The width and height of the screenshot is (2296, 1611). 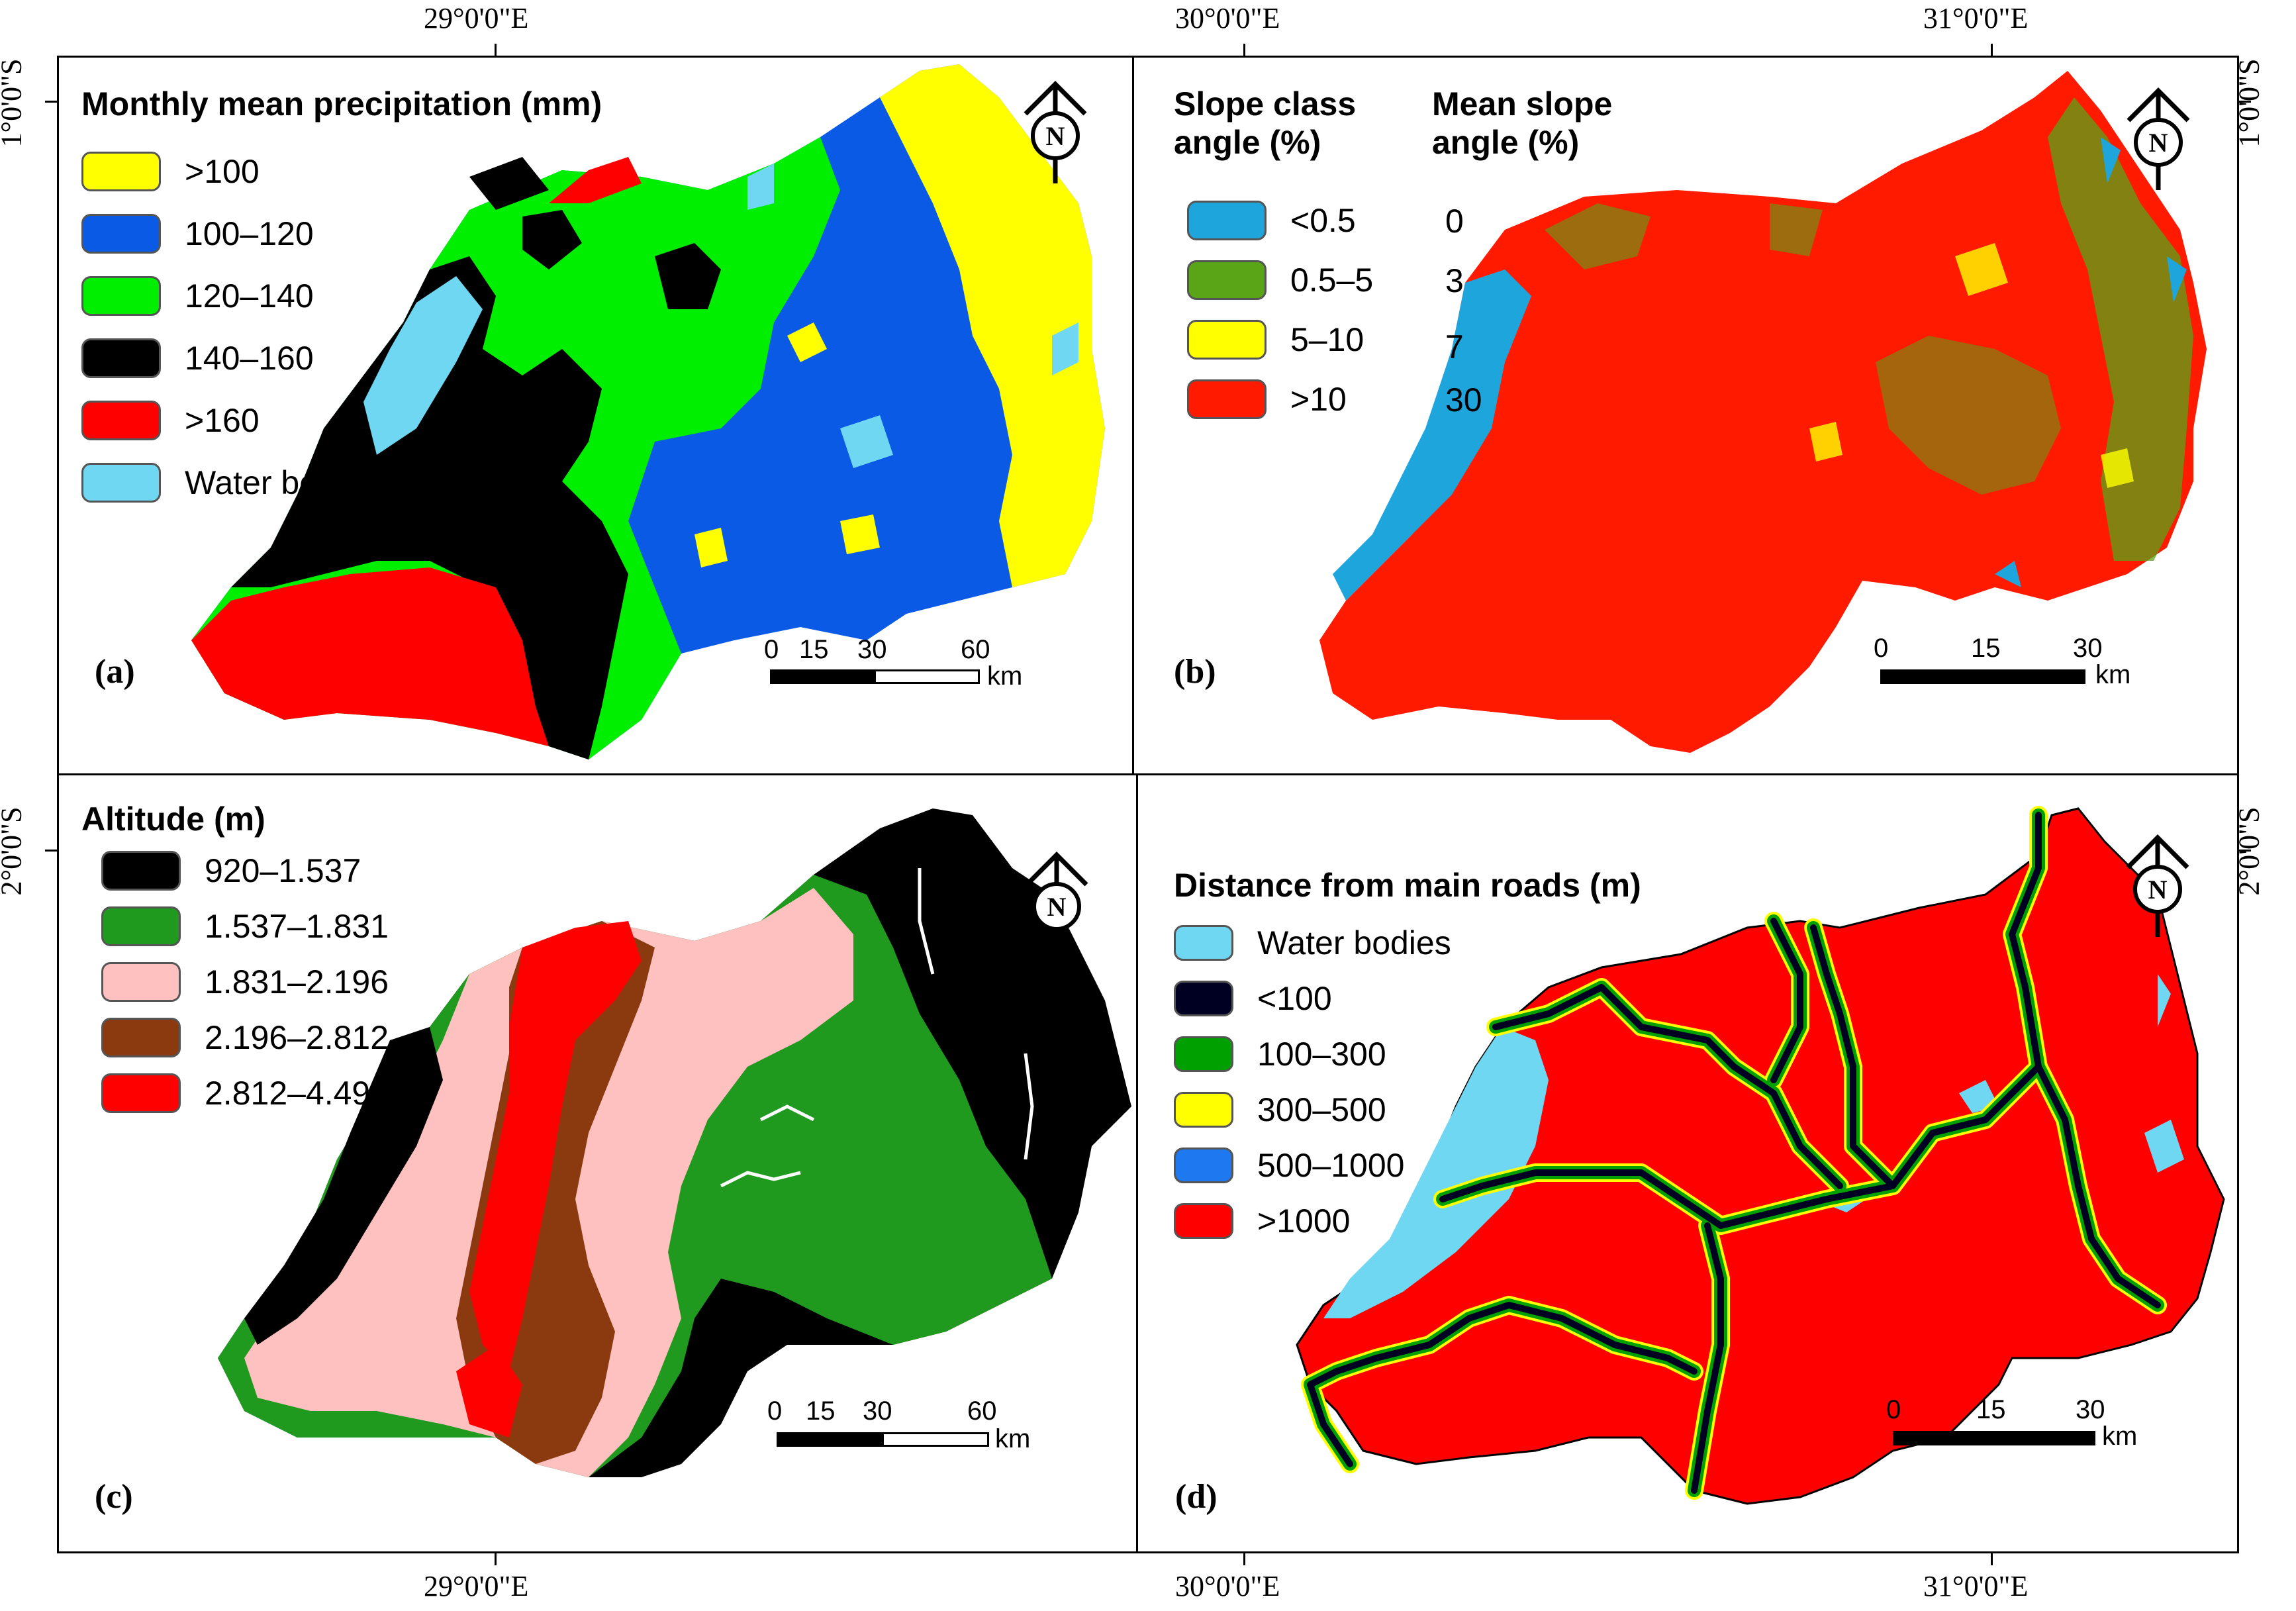 What do you see at coordinates (1354, 942) in the screenshot?
I see `legend-label-d-water: Water bodies` at bounding box center [1354, 942].